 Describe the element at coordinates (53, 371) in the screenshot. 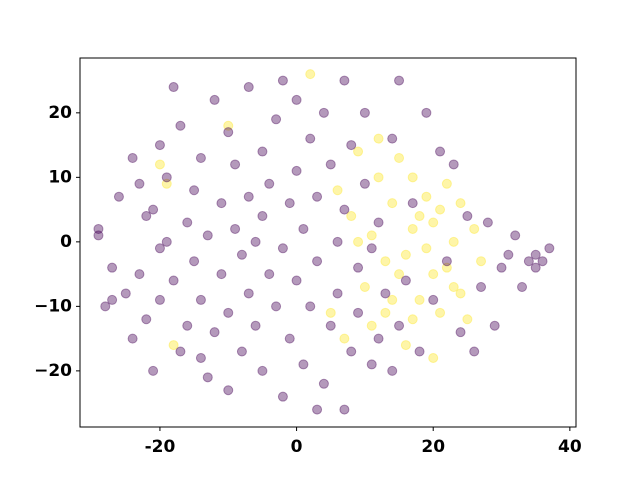

I see `y-tick-label: −20` at that location.